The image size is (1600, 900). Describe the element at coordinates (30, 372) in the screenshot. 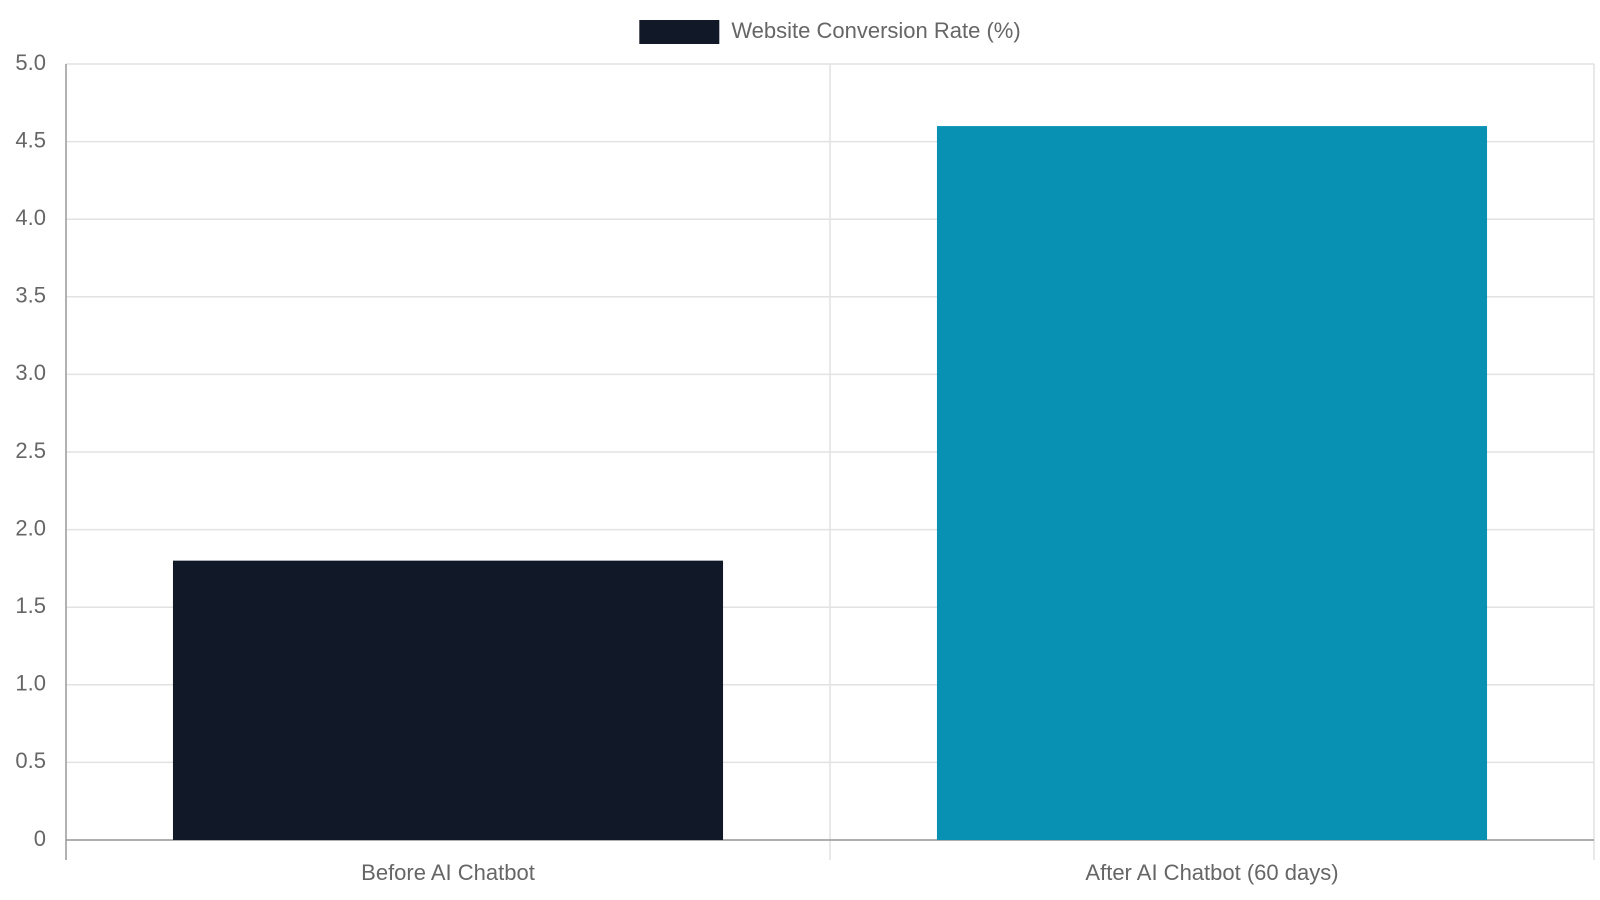

I see `y-tick-label: 3.0` at that location.